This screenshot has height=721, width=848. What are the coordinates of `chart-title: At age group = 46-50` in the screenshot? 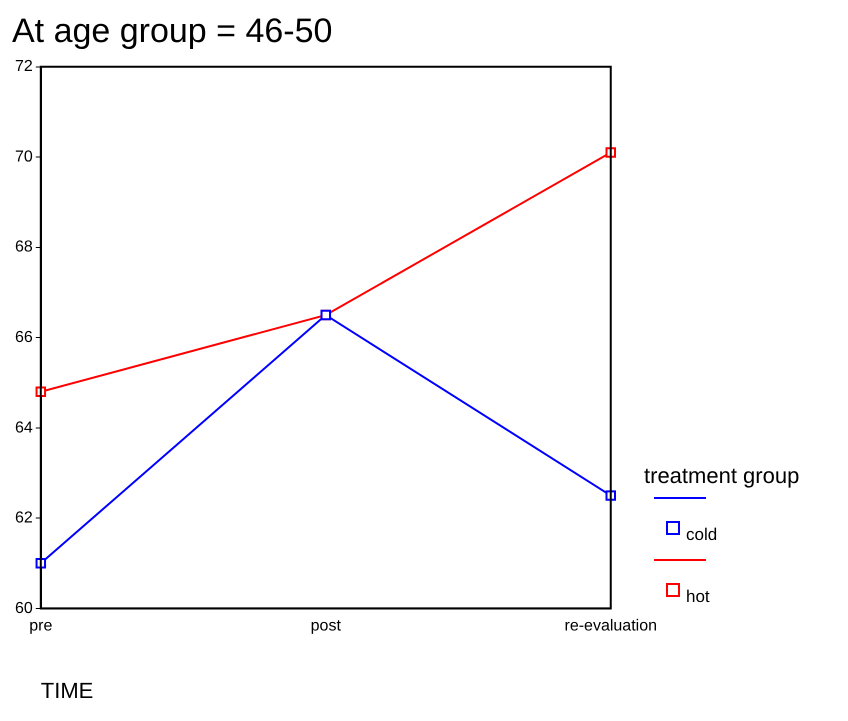 It's located at (172, 31).